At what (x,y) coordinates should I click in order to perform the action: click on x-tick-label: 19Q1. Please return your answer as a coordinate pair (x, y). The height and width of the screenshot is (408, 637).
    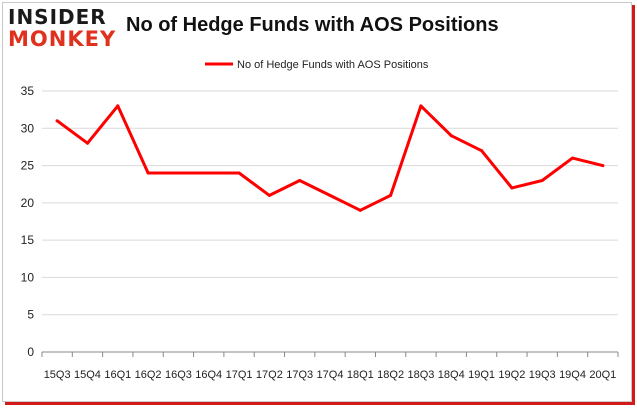
    Looking at the image, I should click on (481, 375).